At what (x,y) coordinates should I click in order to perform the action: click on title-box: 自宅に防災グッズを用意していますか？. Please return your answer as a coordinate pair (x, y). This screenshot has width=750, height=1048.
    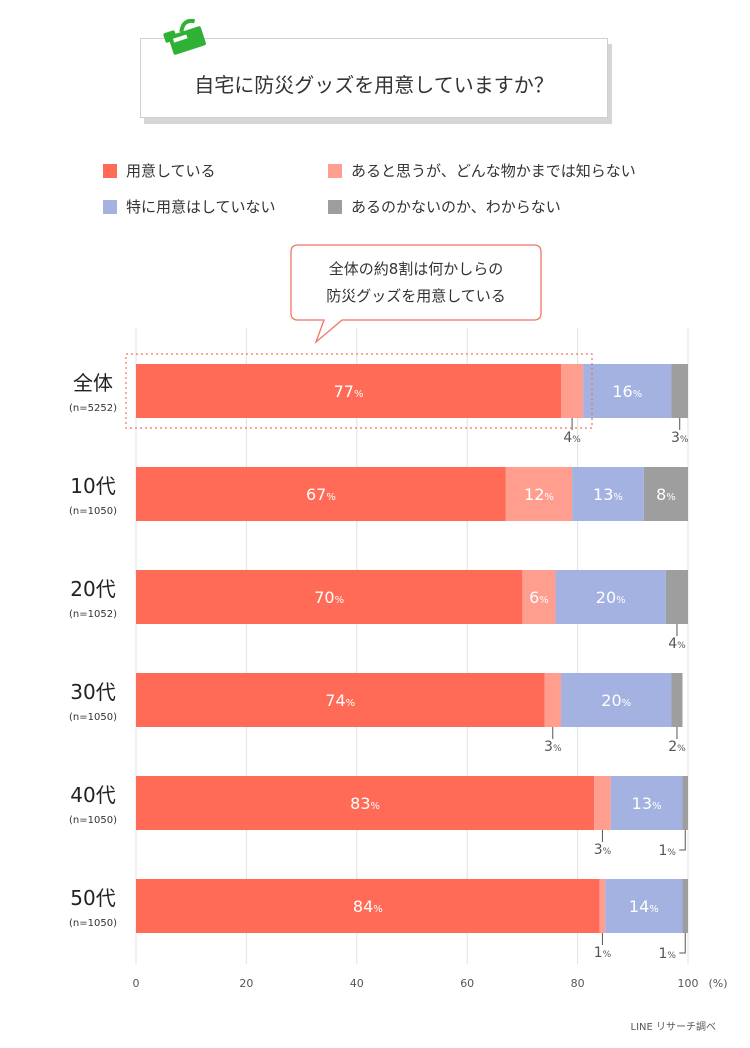
    Looking at the image, I should click on (374, 78).